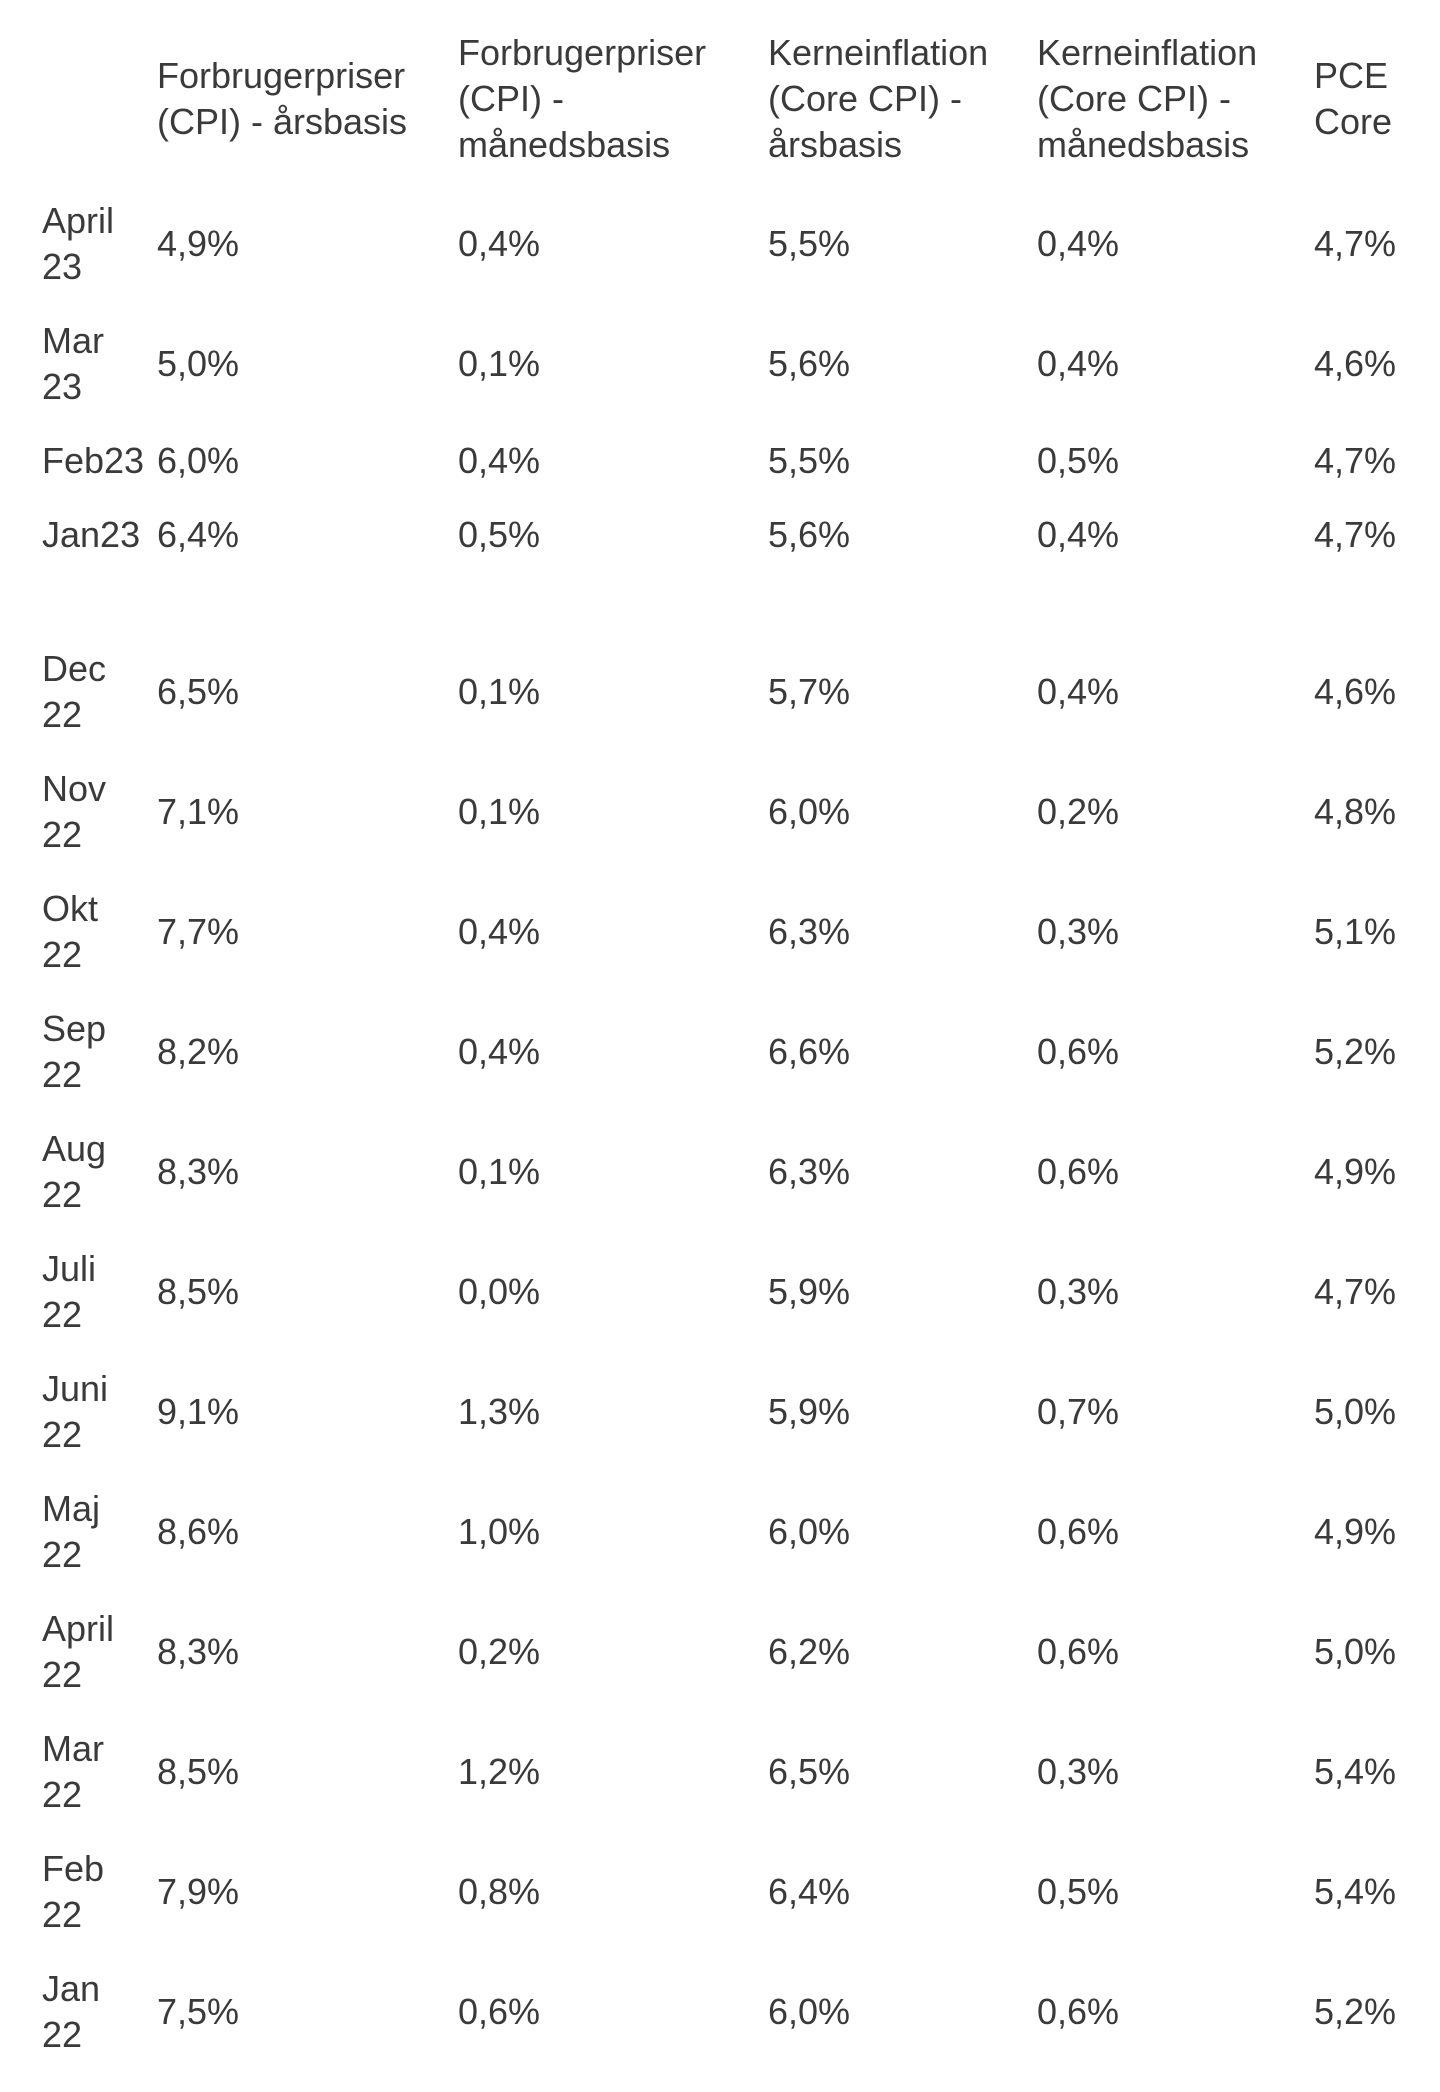  Describe the element at coordinates (809, 460) in the screenshot. I see `value-cell: 5,5%` at that location.